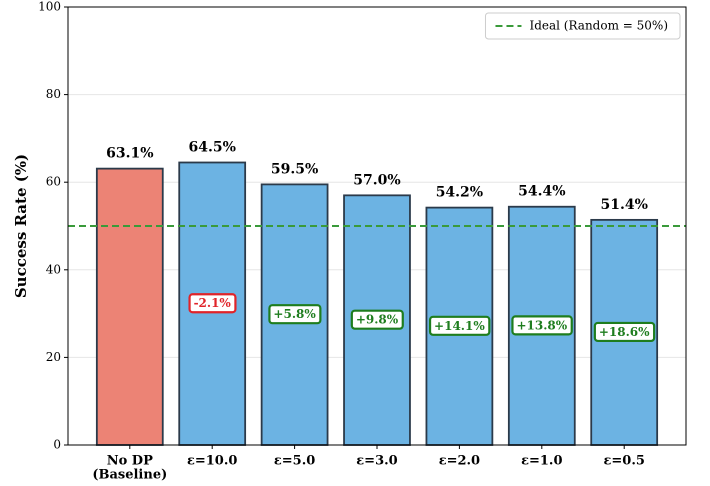 The height and width of the screenshot is (486, 710). What do you see at coordinates (130, 461) in the screenshot?
I see `x-tick-label: No DP` at bounding box center [130, 461].